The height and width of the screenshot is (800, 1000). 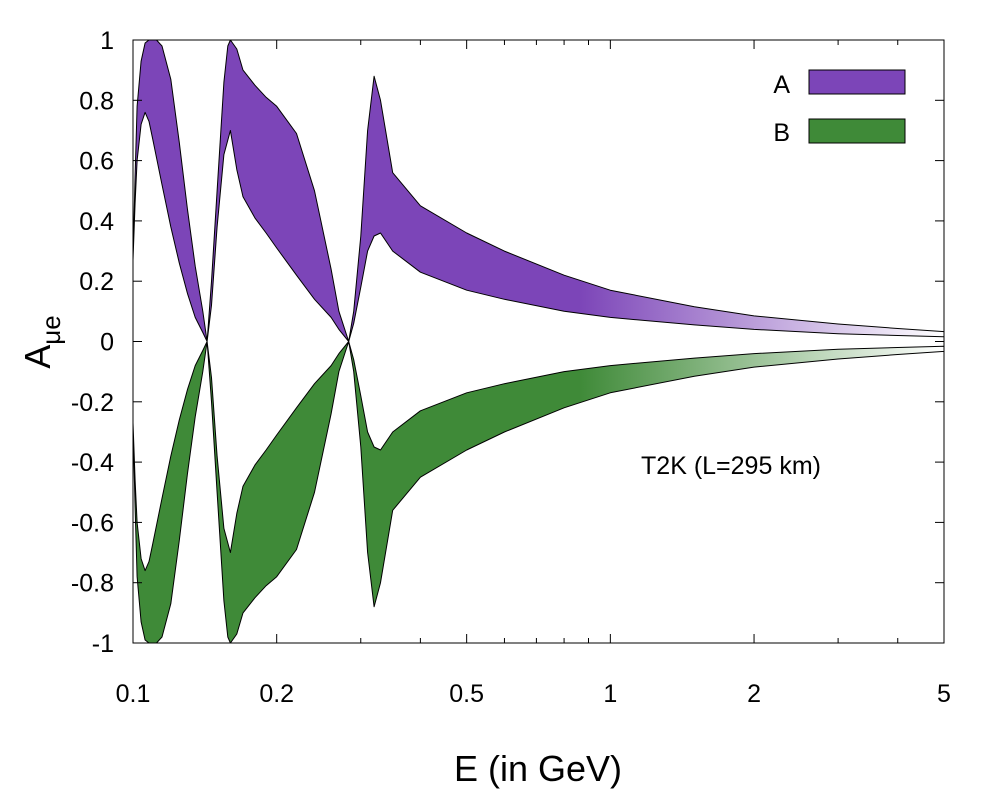 What do you see at coordinates (96, 222) in the screenshot?
I see `y-tick-label: 0.4` at bounding box center [96, 222].